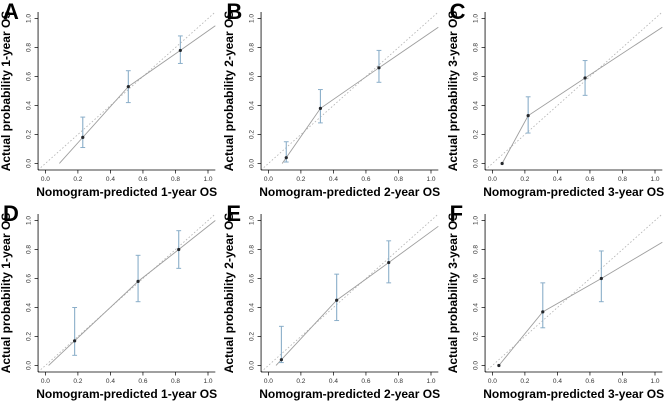 This screenshot has width=670, height=404. Describe the element at coordinates (457, 12) in the screenshot. I see `panel-letter-c: C` at that location.